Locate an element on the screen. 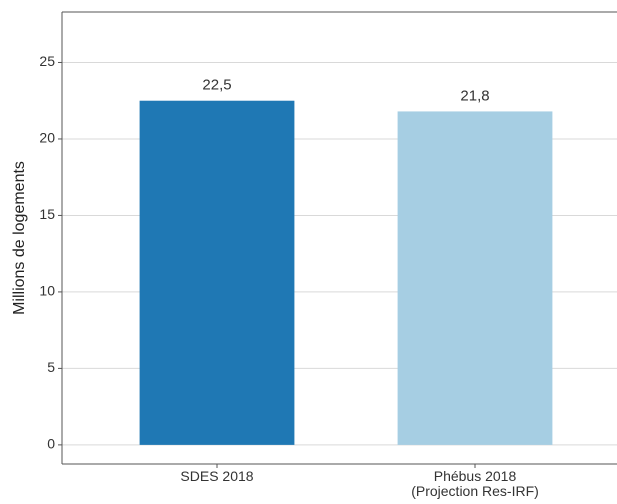 The height and width of the screenshot is (504, 617). y-tick-label: 0 is located at coordinates (51, 444).